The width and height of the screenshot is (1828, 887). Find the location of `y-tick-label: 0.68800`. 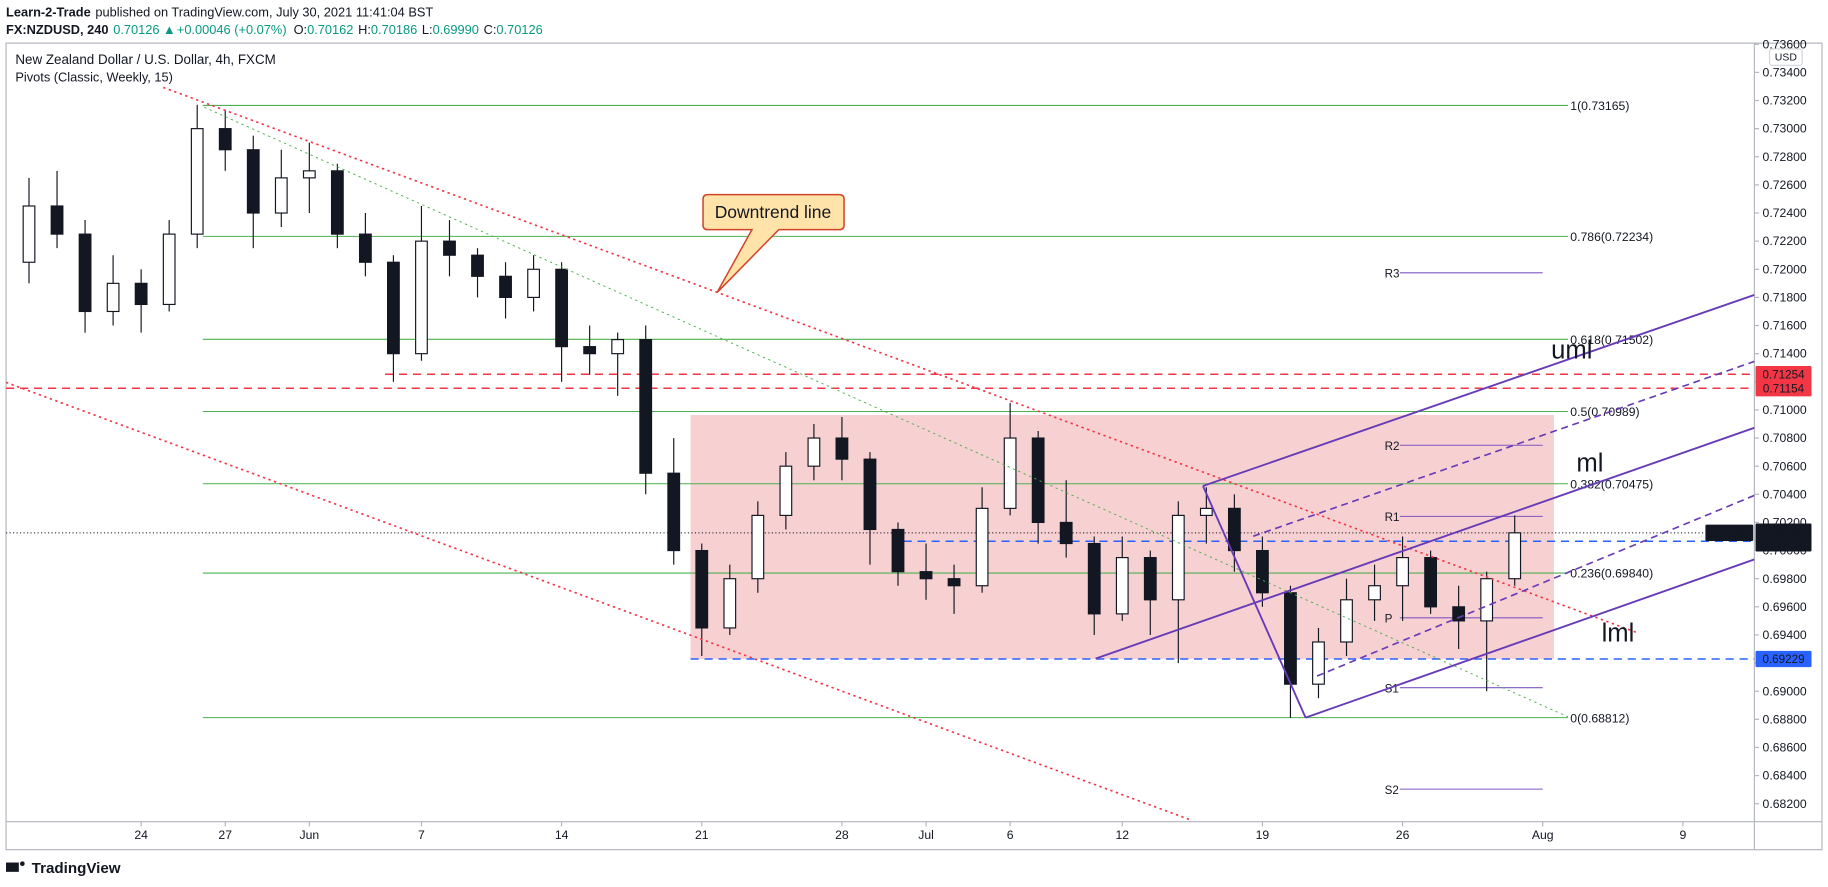

y-tick-label: 0.68800 is located at coordinates (1785, 719).